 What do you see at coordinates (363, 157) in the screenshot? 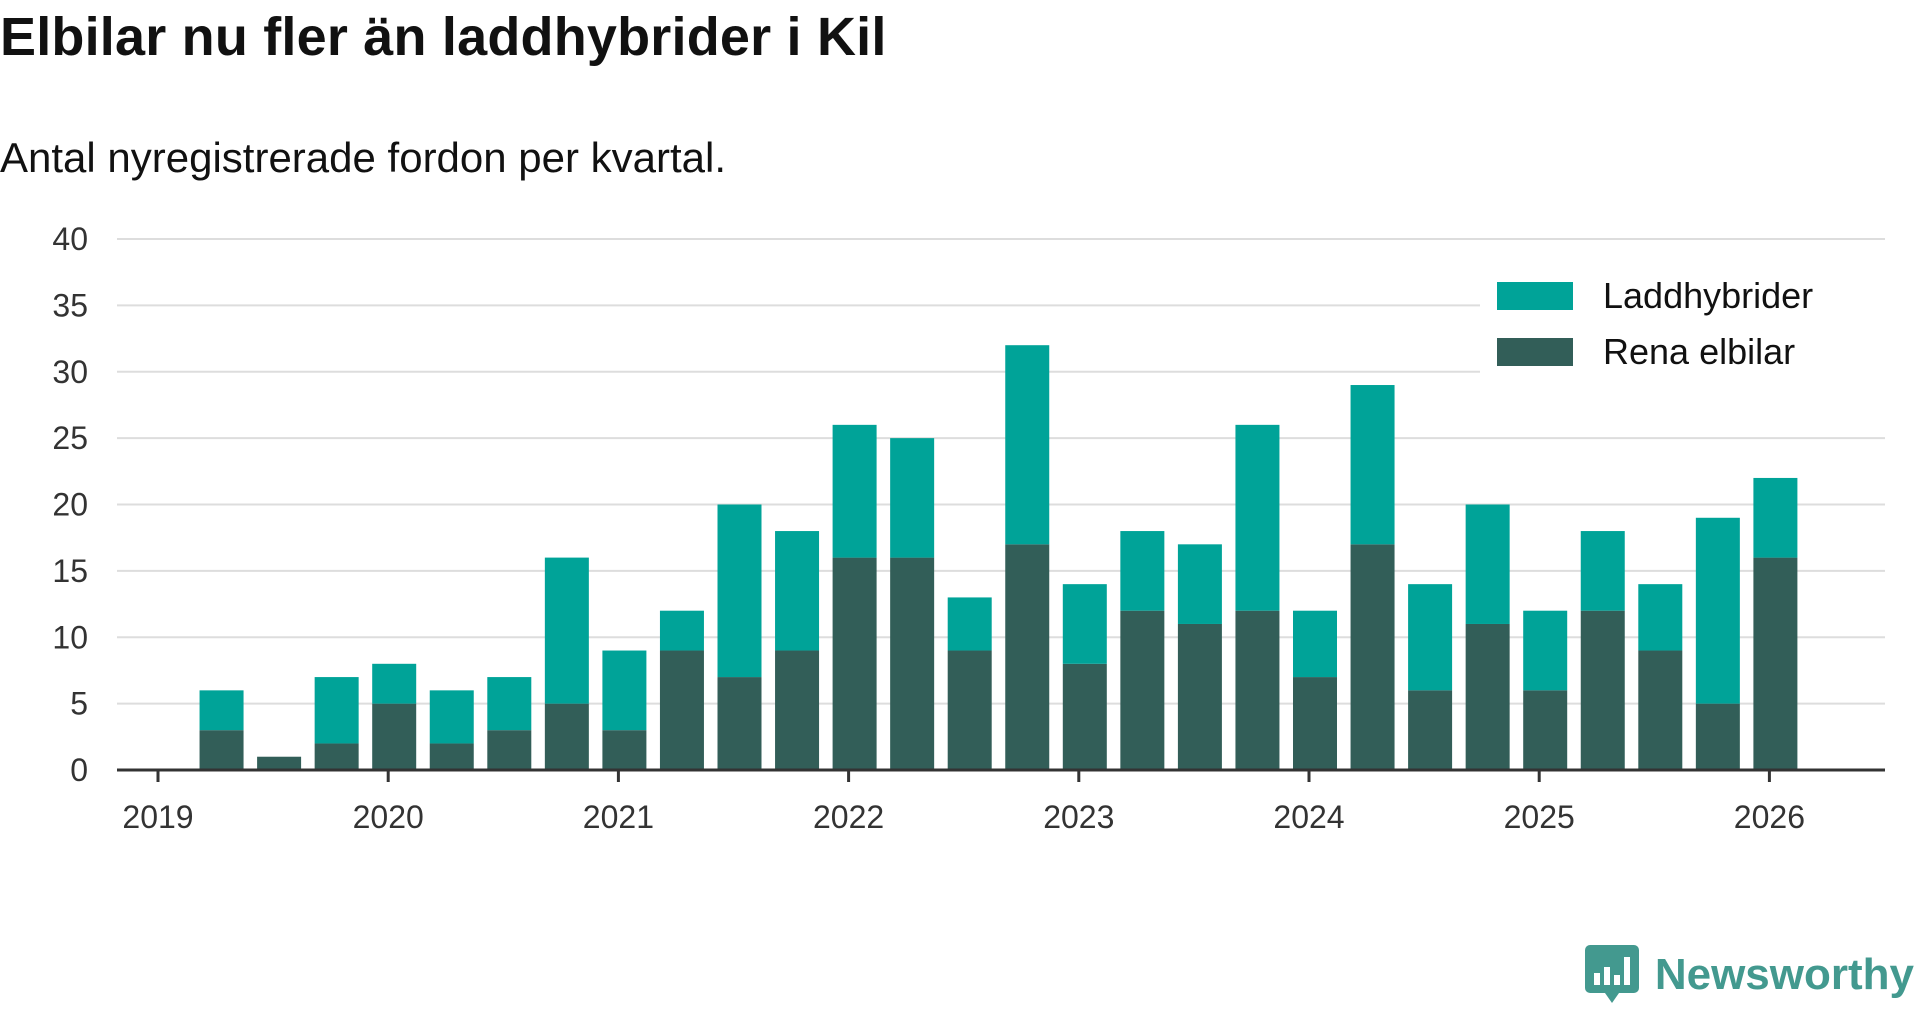
I see `chart-subtitle: Antal nyregistrerade fordon per kvartal.` at bounding box center [363, 157].